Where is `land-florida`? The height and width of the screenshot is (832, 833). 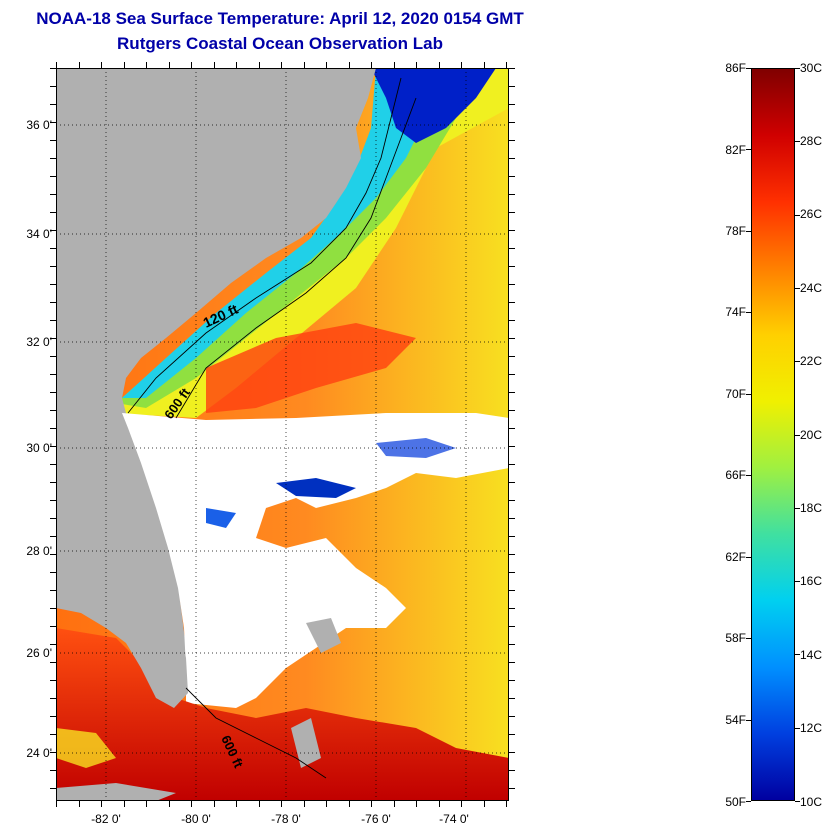
land-florida is located at coordinates (122, 595).